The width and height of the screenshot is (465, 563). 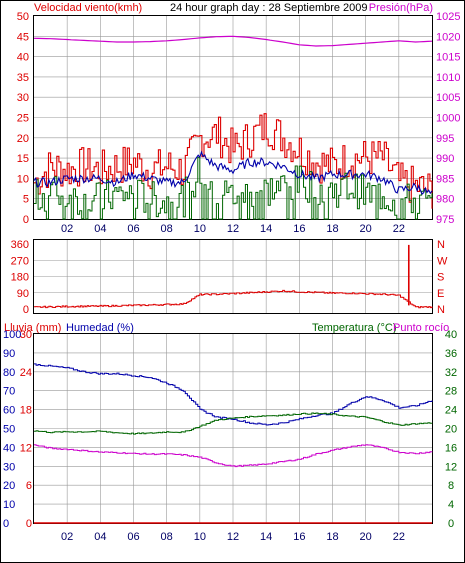 I want to click on humidity-tick-label: 90, so click(x=9, y=354).